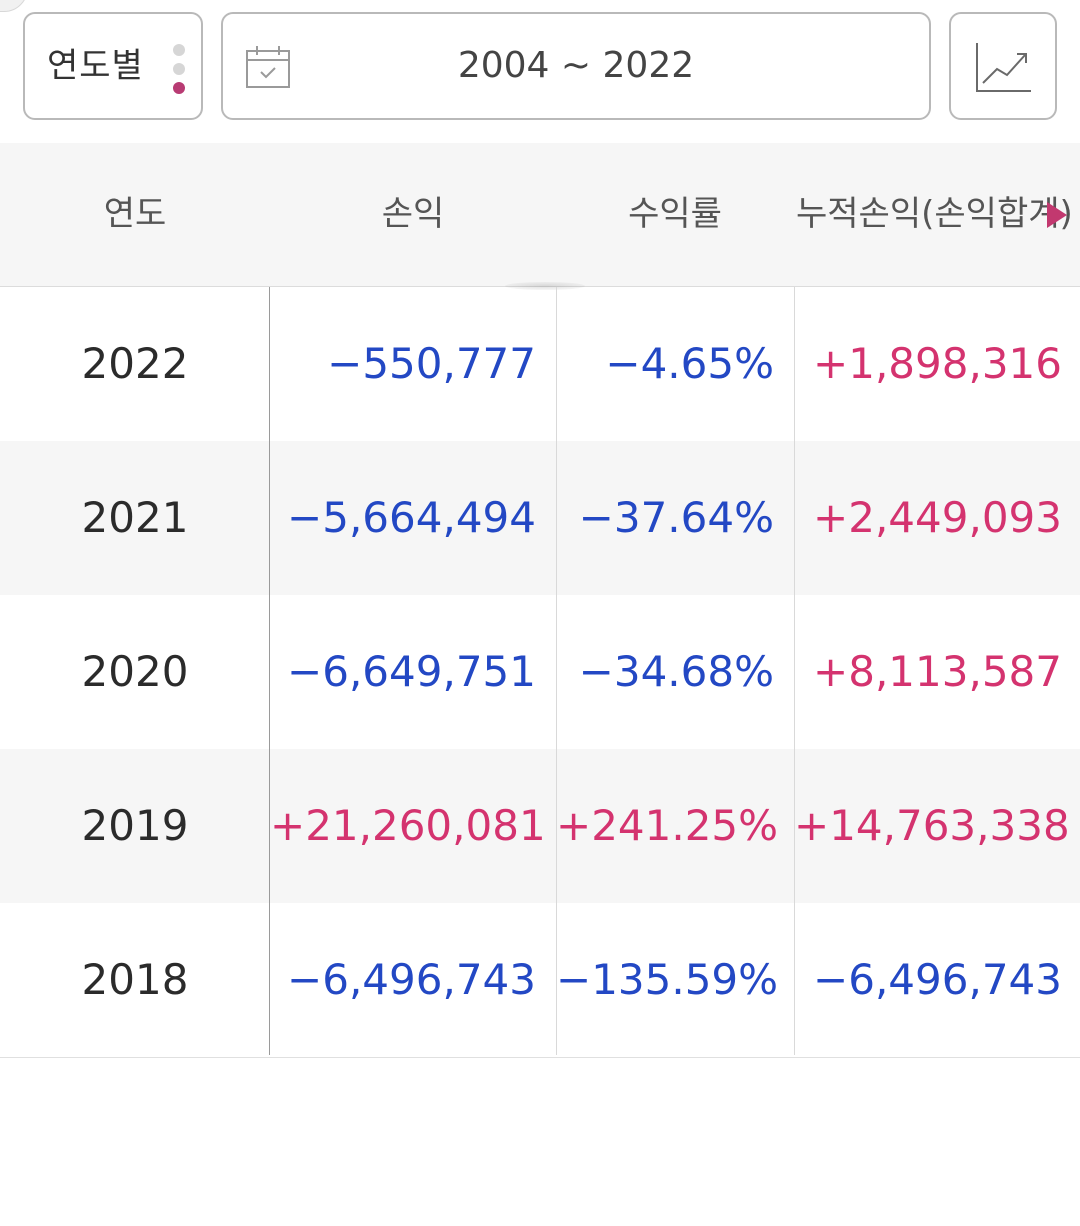 This screenshot has height=1226, width=1080. What do you see at coordinates (937, 517) in the screenshot?
I see `cell-cumulative: +2,449,093` at bounding box center [937, 517].